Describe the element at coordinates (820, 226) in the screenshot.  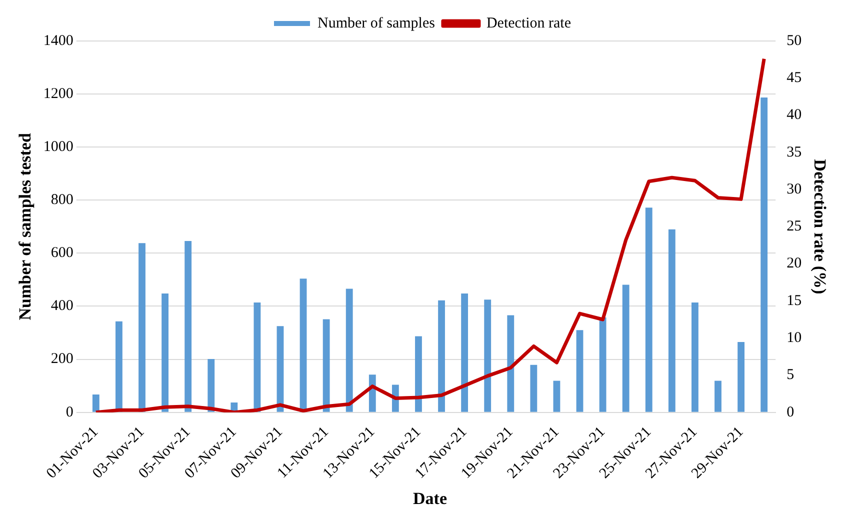
I see `y2-axis-title: Detection rate (%)` at that location.